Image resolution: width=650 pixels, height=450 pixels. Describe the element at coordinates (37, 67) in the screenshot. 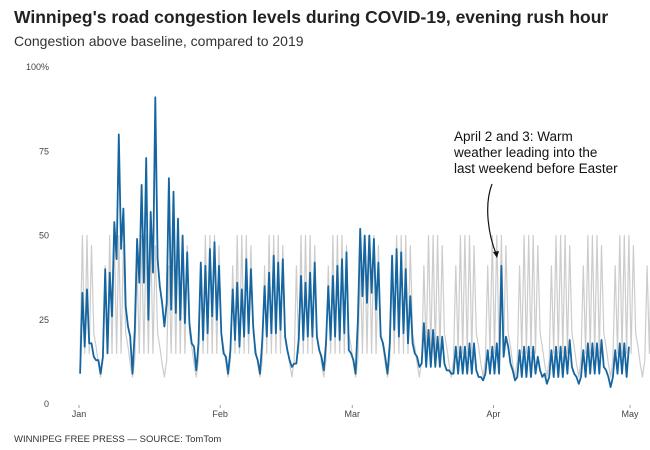

I see `y-tick-label: 100%` at that location.